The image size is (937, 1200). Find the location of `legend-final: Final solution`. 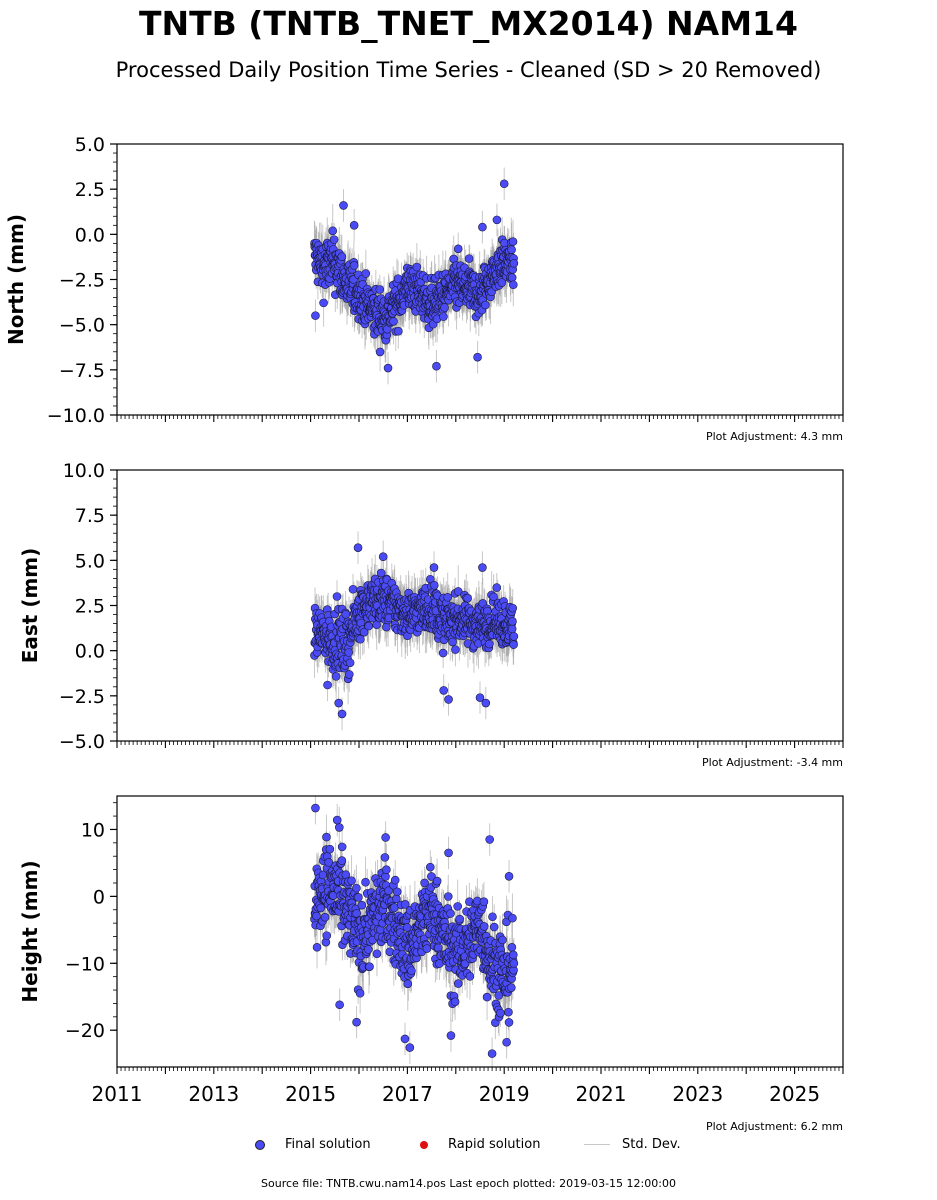

legend-final: Final solution is located at coordinates (313, 1144).